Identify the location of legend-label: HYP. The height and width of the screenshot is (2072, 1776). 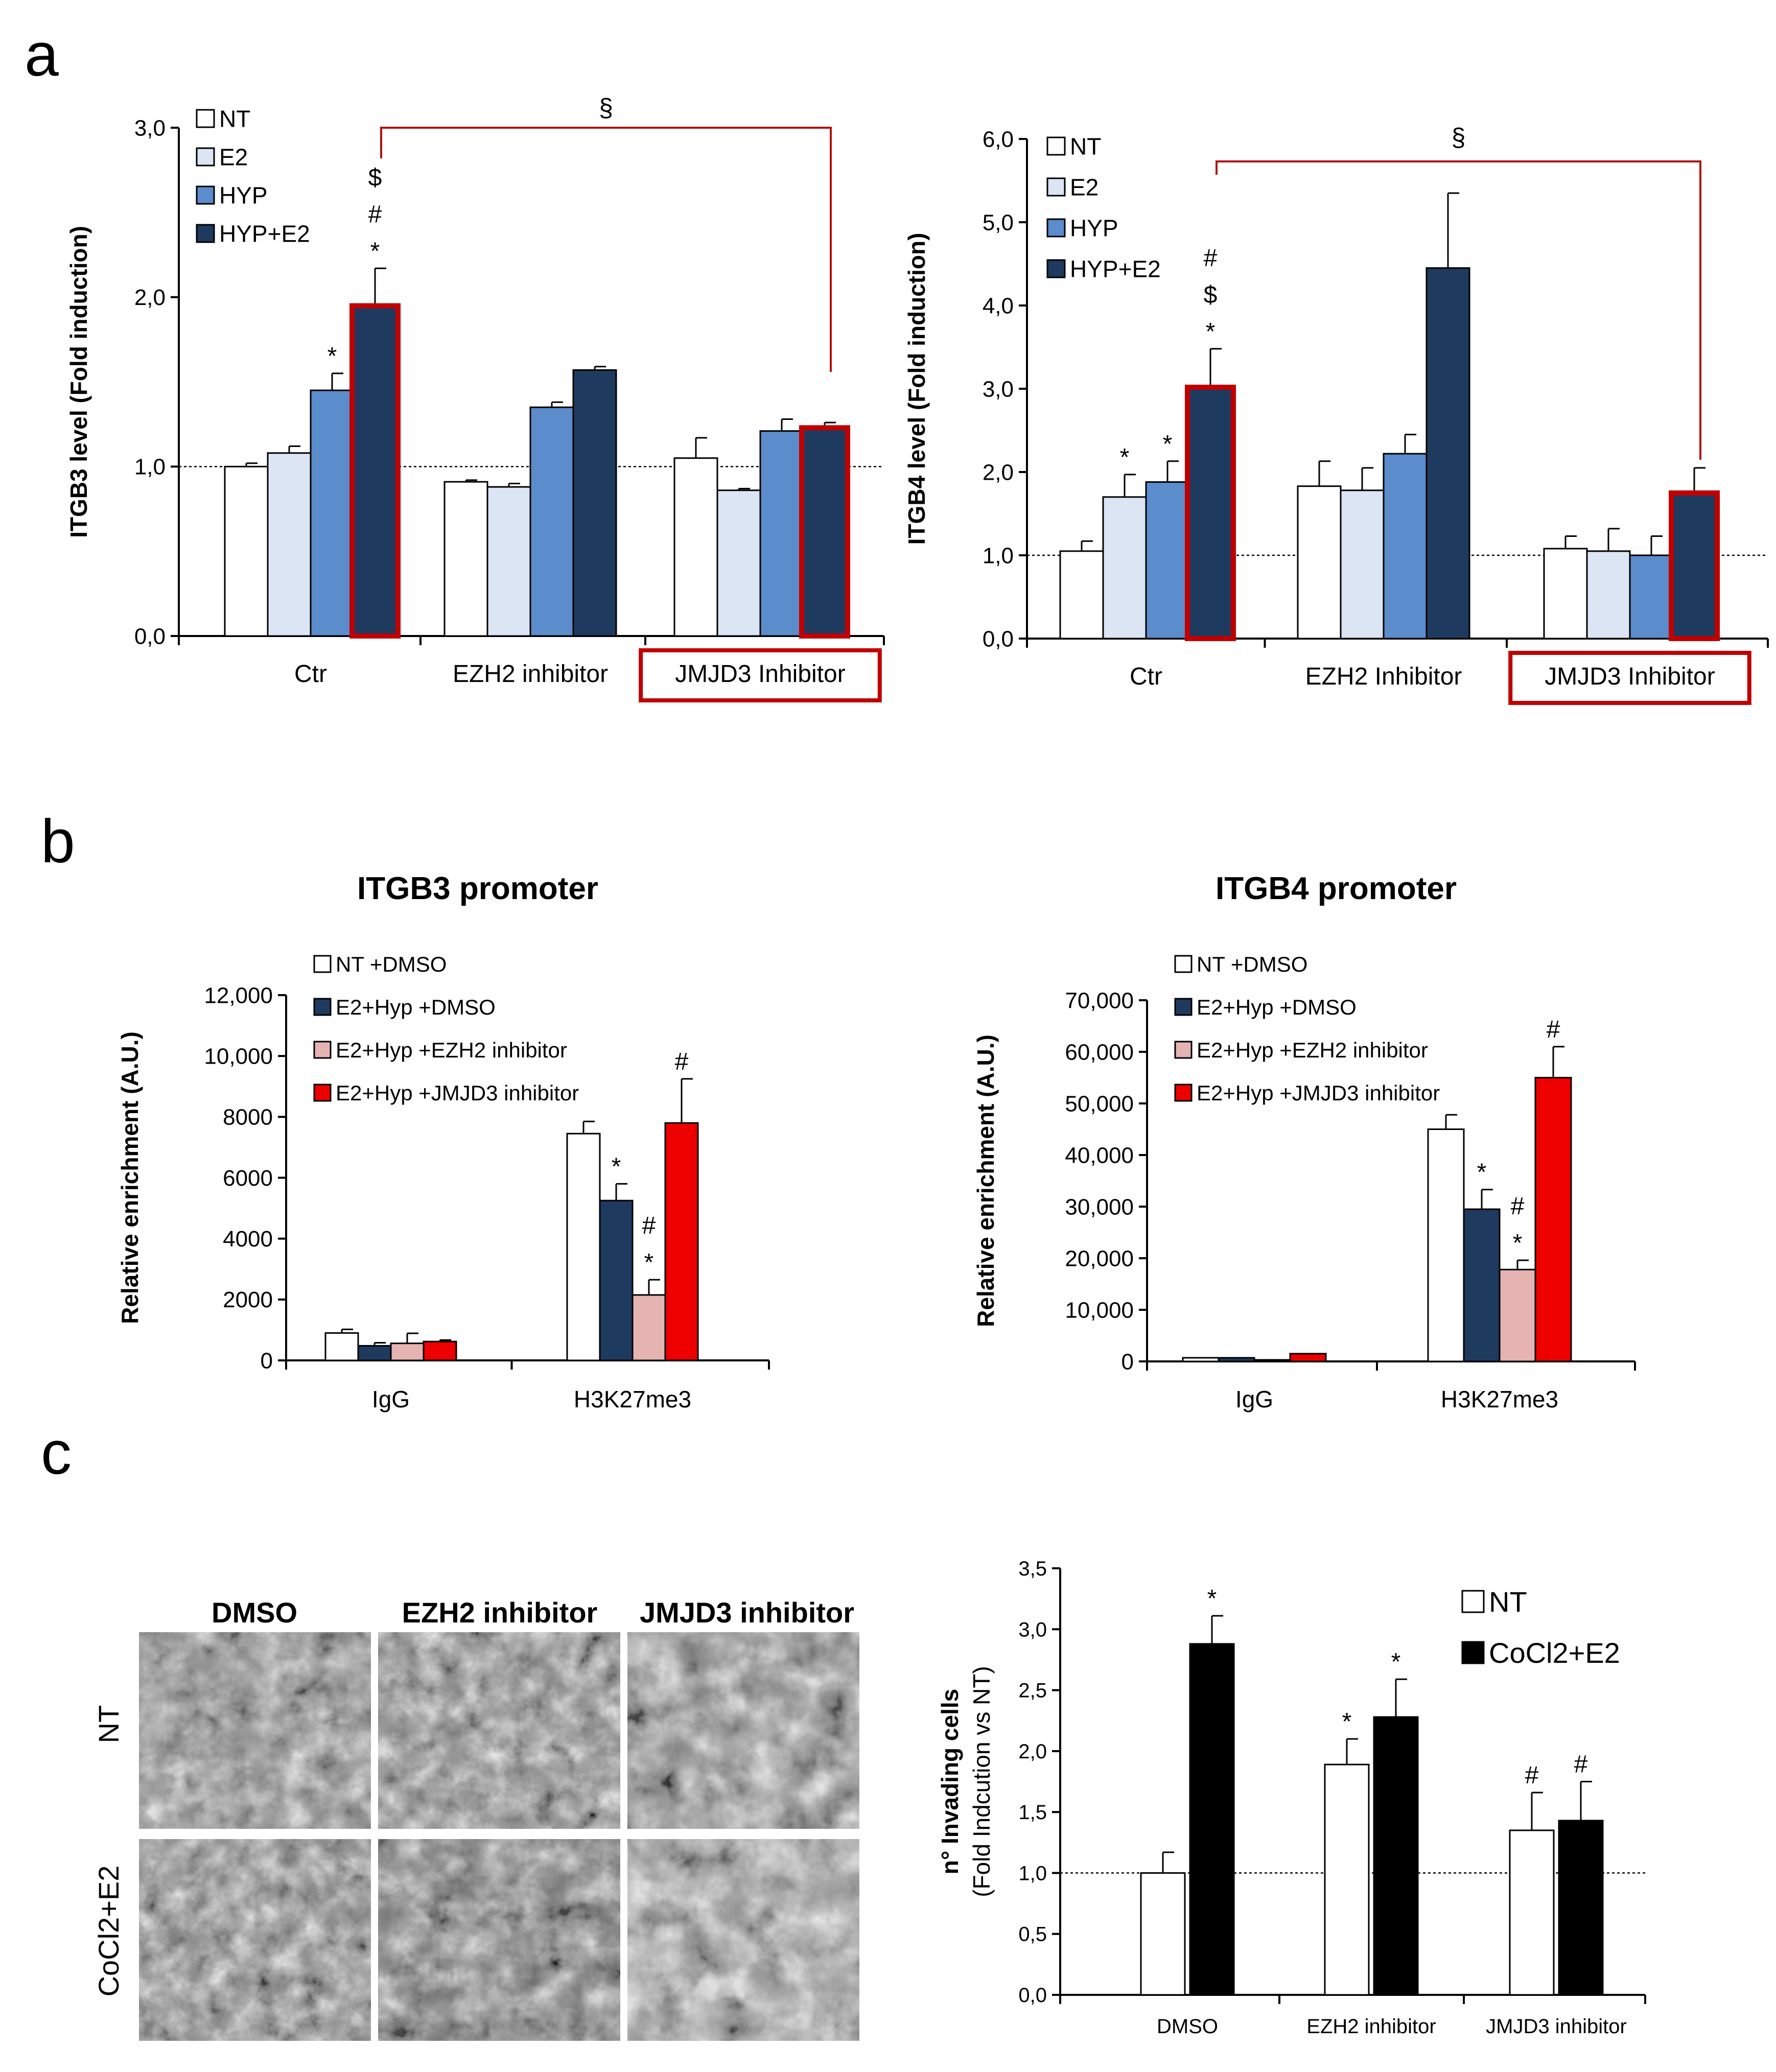
(244, 196).